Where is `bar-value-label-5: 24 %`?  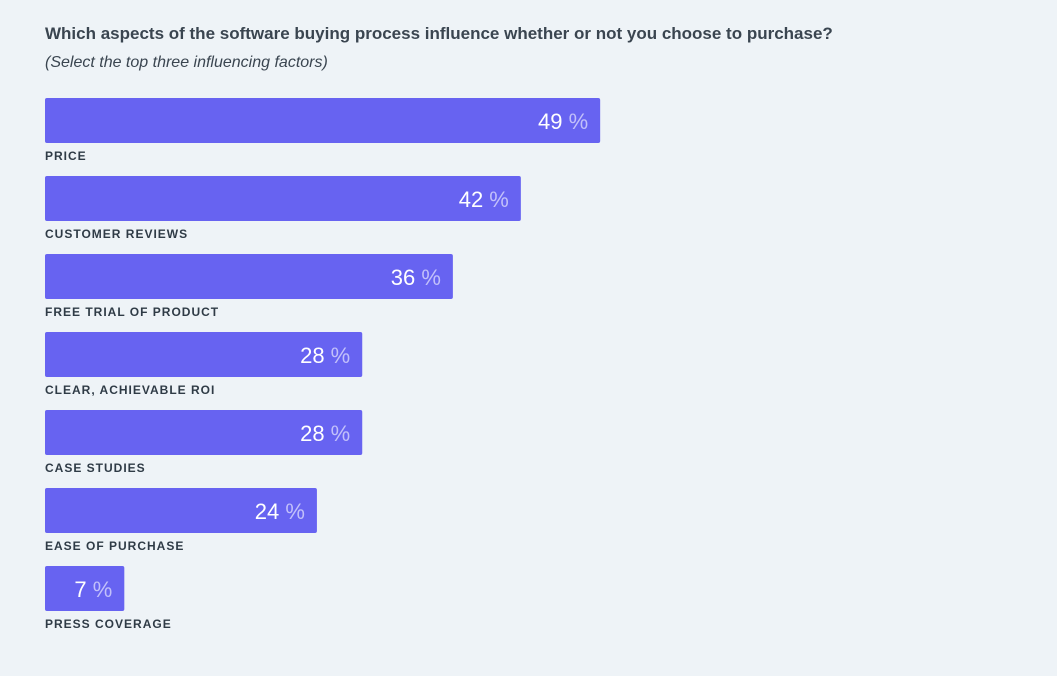
bar-value-label-5: 24 % is located at coordinates (280, 511).